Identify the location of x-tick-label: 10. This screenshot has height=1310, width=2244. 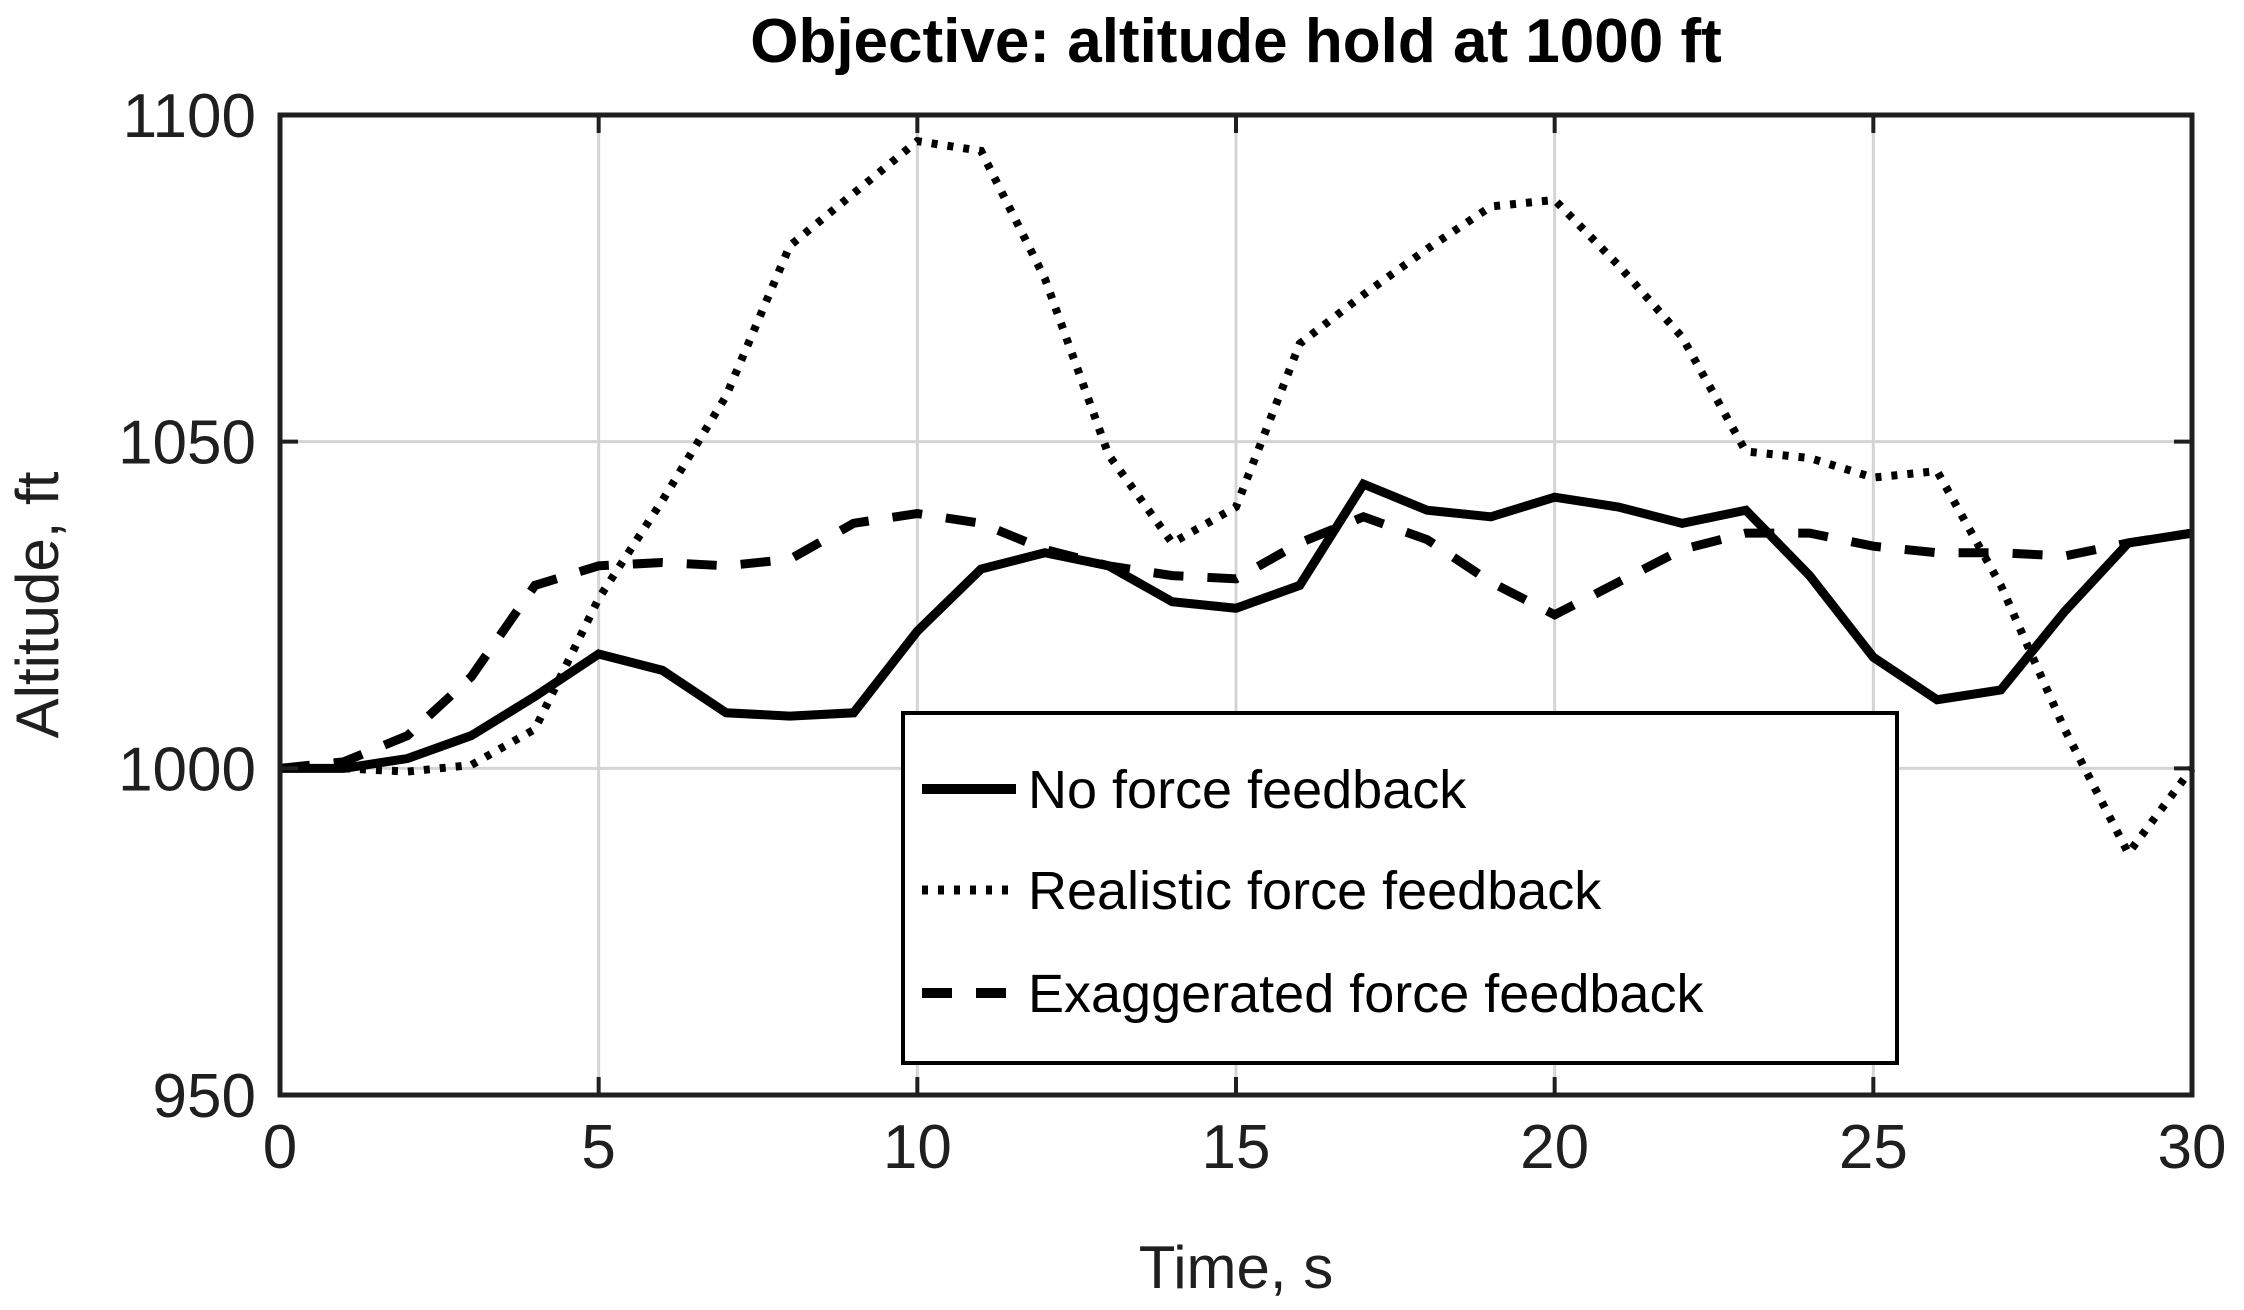
(917, 1147).